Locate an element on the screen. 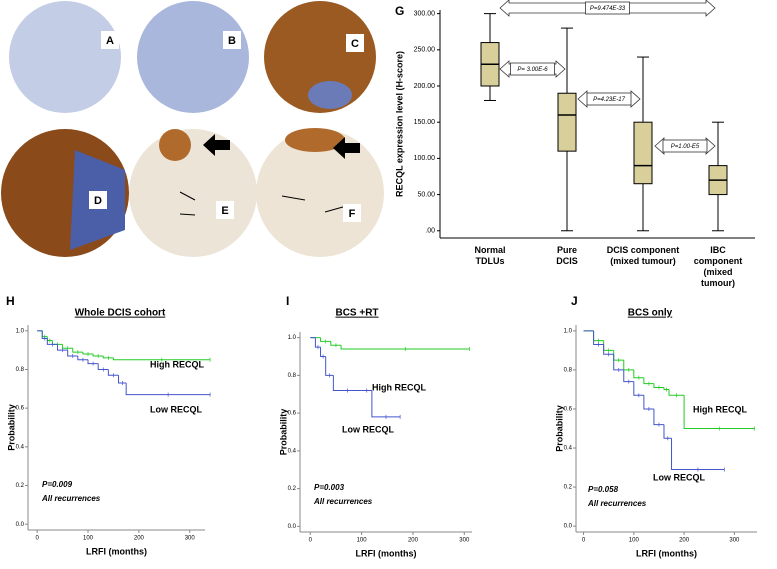 The width and height of the screenshot is (777, 569). image-label: B is located at coordinates (232, 41).